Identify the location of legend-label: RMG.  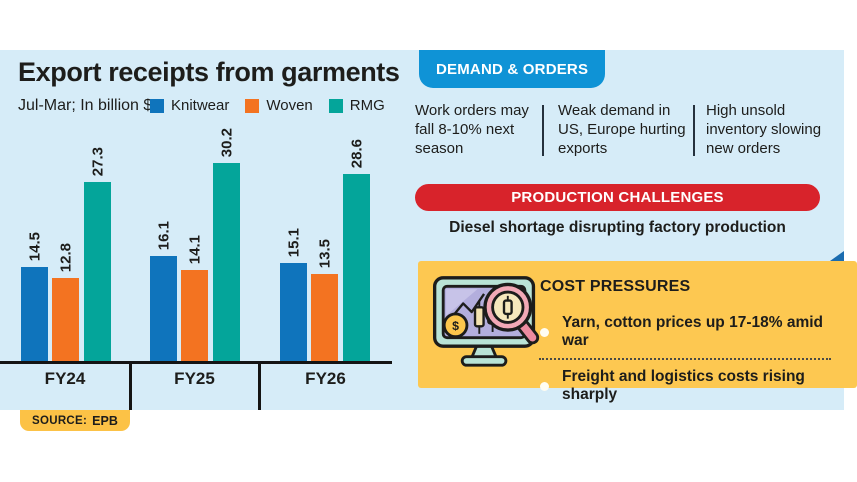
(367, 105).